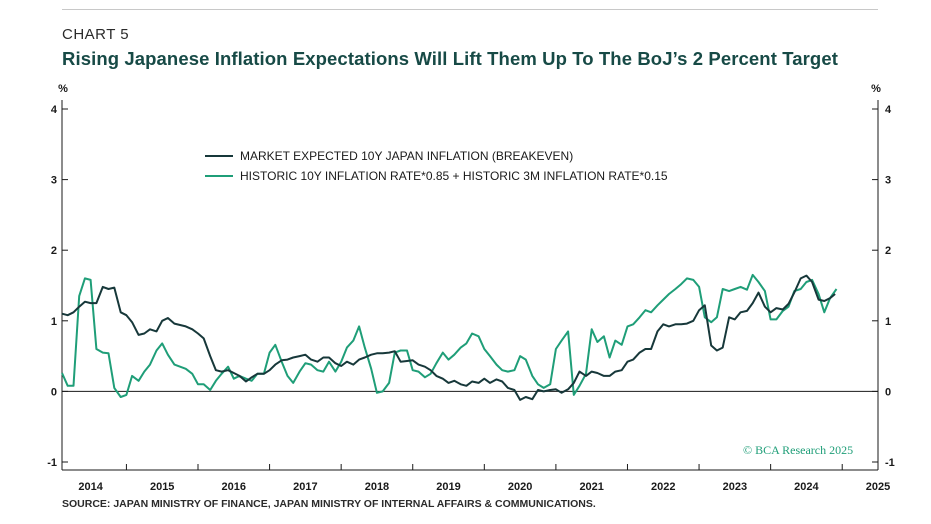  What do you see at coordinates (798, 450) in the screenshot?
I see `watermark: © BCA Research 2025` at bounding box center [798, 450].